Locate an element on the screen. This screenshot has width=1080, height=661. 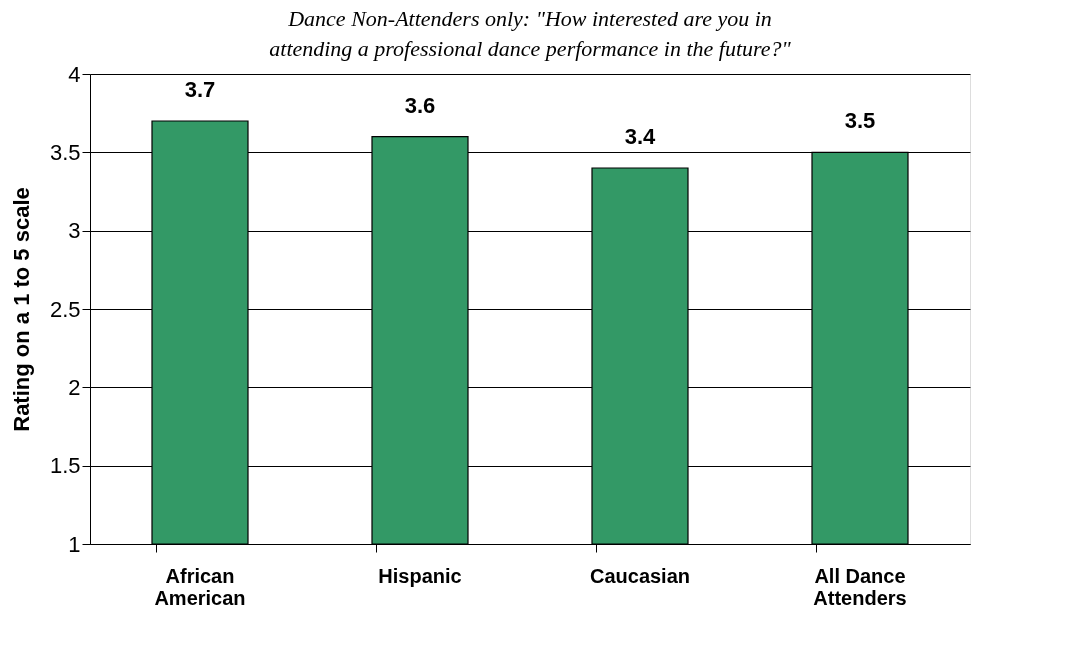
x-tick-label: African American is located at coordinates (200, 586).